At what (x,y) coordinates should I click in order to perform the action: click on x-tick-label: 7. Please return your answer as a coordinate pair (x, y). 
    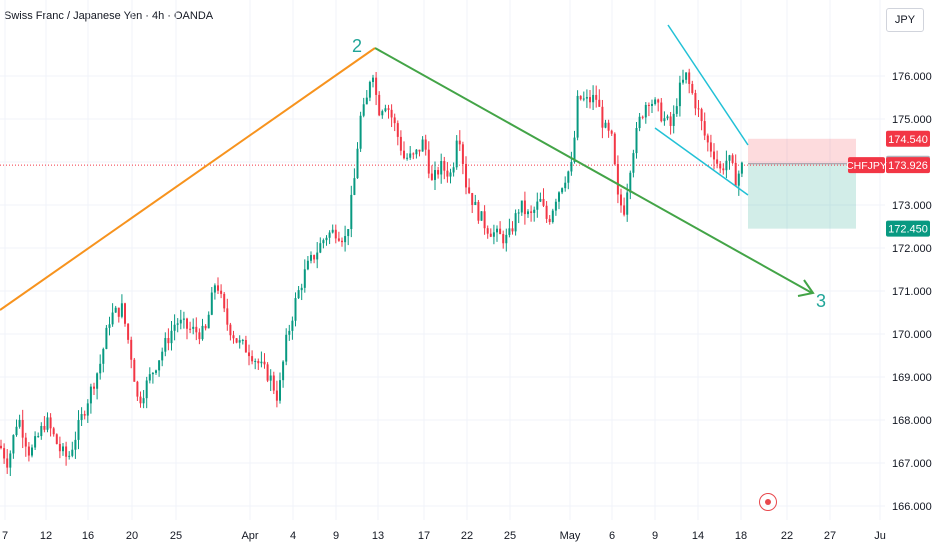
    Looking at the image, I should click on (5, 536).